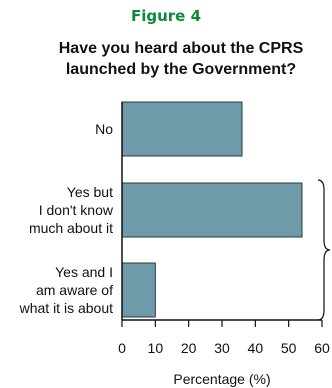 Image resolution: width=332 pixels, height=388 pixels. I want to click on category-label-2-2: what it is about, so click(66, 308).